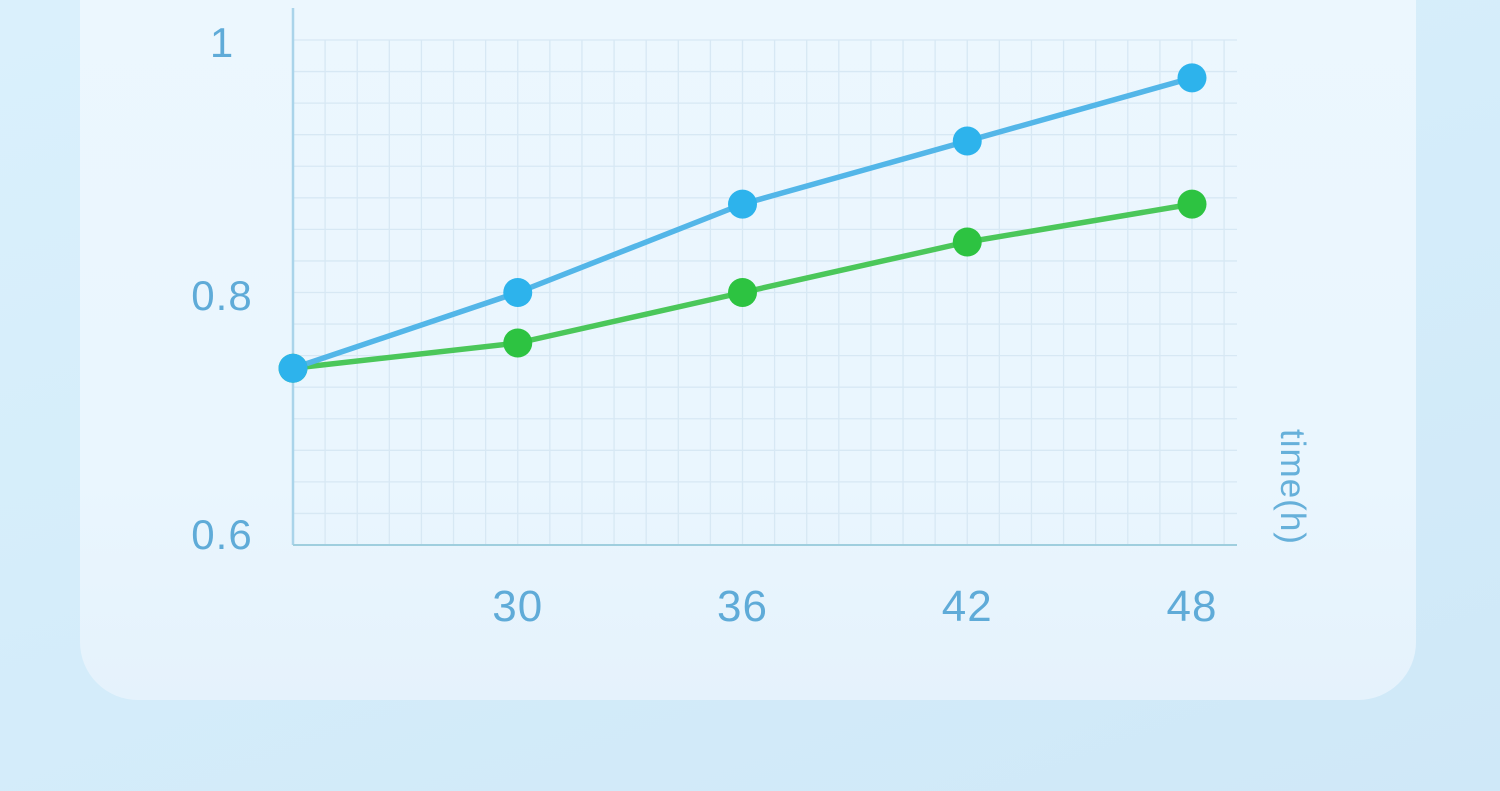 Image resolution: width=1500 pixels, height=791 pixels. Describe the element at coordinates (222, 295) in the screenshot. I see `y-tick-label: 0.8` at that location.